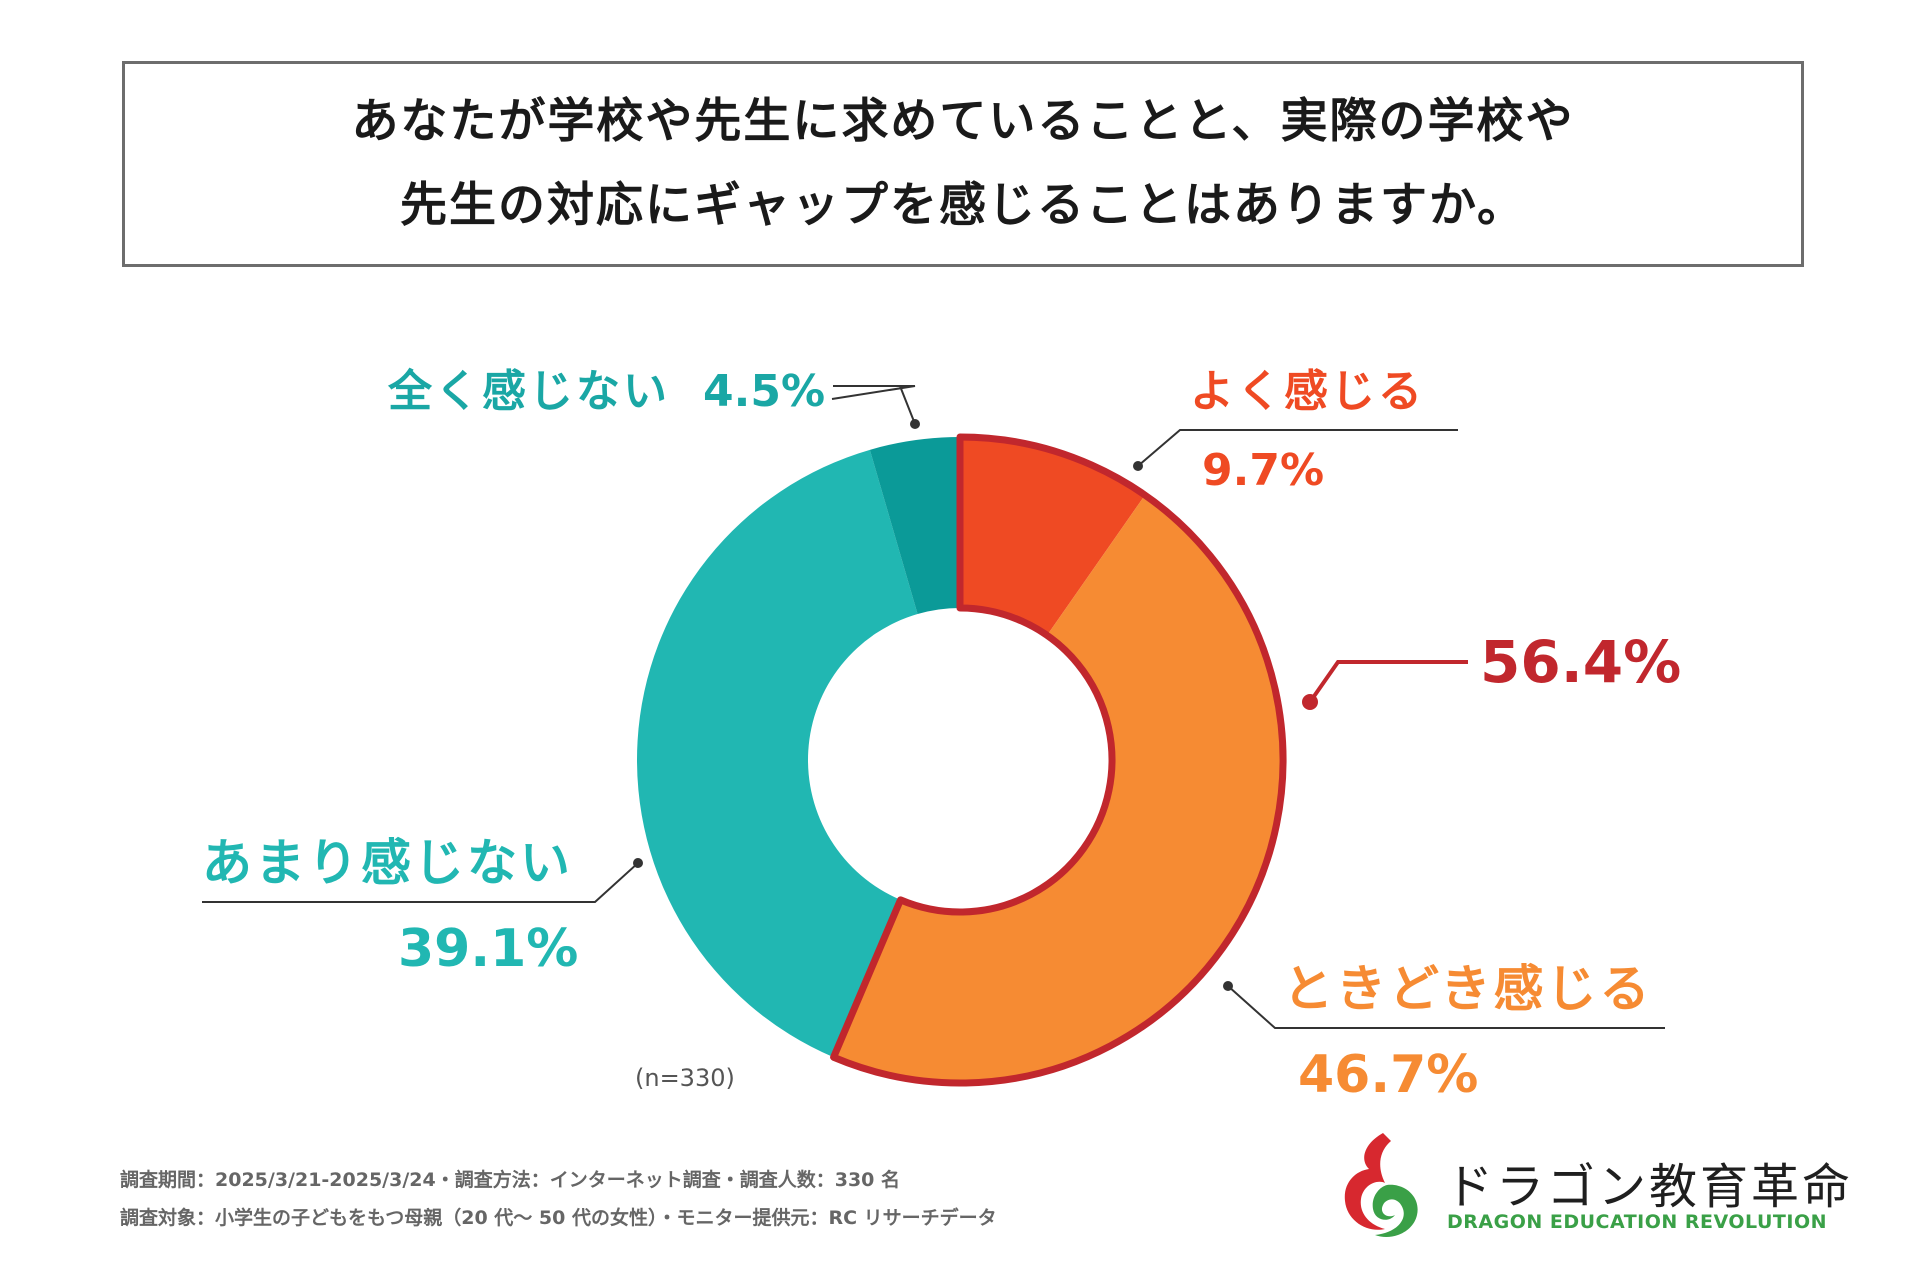 The width and height of the screenshot is (1920, 1280). Describe the element at coordinates (914, 526) in the screenshot. I see `slice-mattaku` at that location.